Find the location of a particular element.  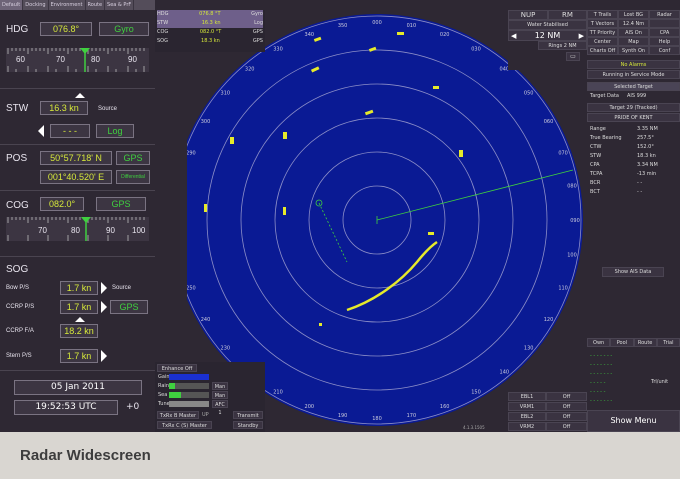

bearing-label-290: 290 is located at coordinates (191, 153).